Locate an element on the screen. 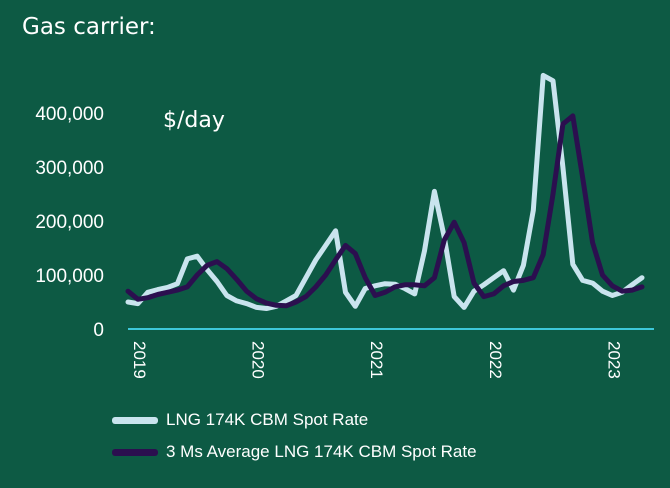  legend-swatch-avg is located at coordinates (135, 452).